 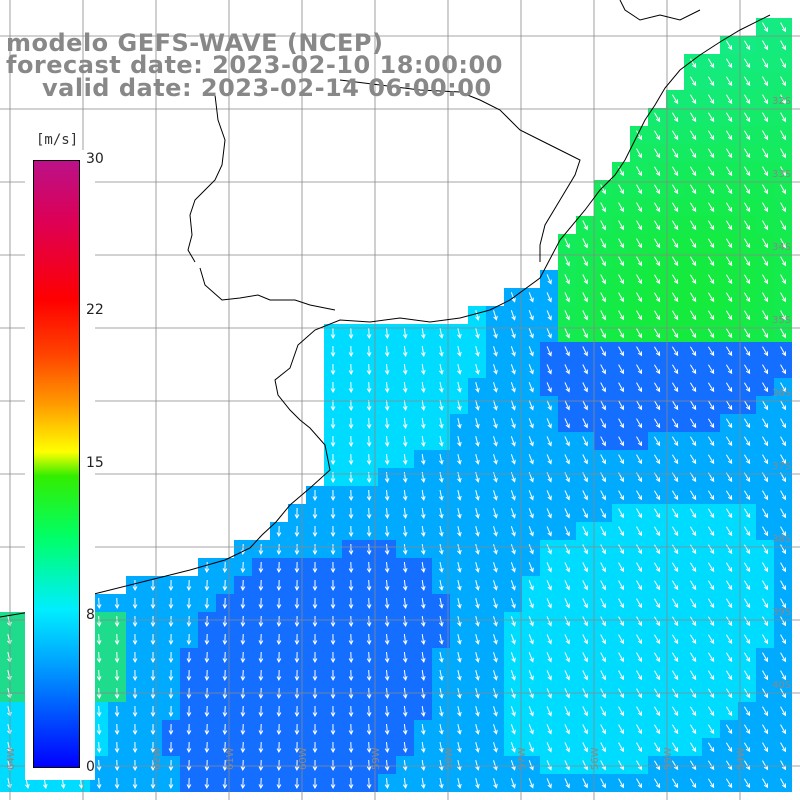 I want to click on longitude-label: 60W, so click(x=303, y=758).